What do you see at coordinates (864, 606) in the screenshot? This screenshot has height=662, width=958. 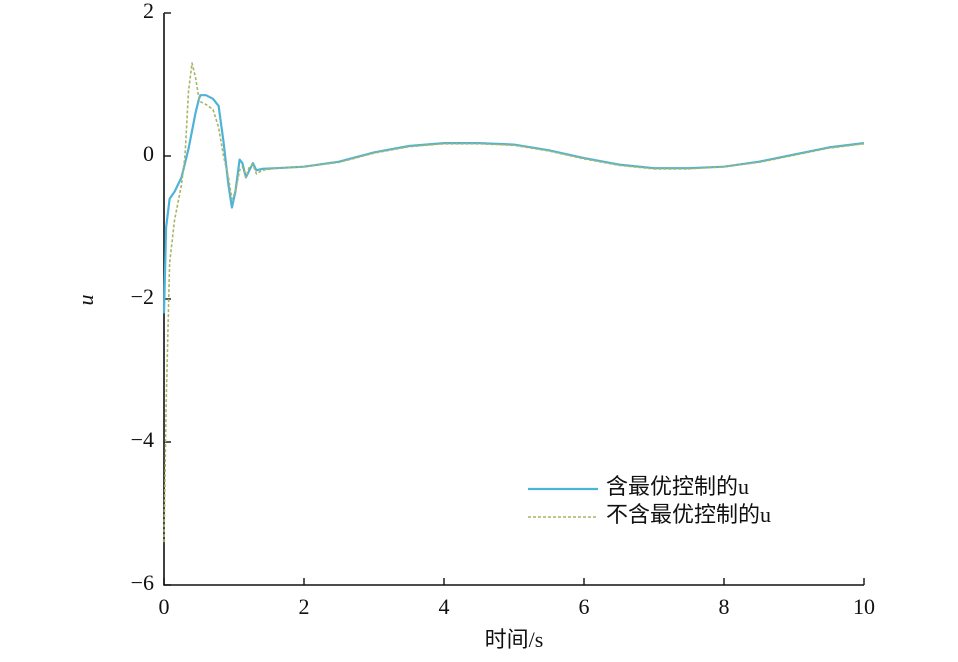 I see `x-tick-label: 10` at bounding box center [864, 606].